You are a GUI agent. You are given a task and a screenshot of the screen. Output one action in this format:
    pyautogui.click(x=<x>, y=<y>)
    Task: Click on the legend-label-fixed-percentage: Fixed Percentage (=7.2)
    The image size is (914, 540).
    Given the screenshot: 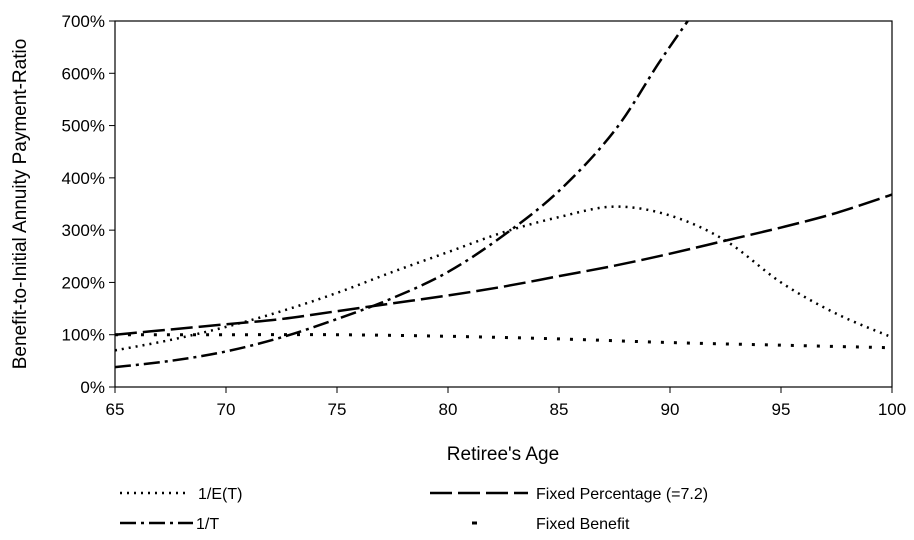 What is the action you would take?
    pyautogui.click(x=622, y=494)
    